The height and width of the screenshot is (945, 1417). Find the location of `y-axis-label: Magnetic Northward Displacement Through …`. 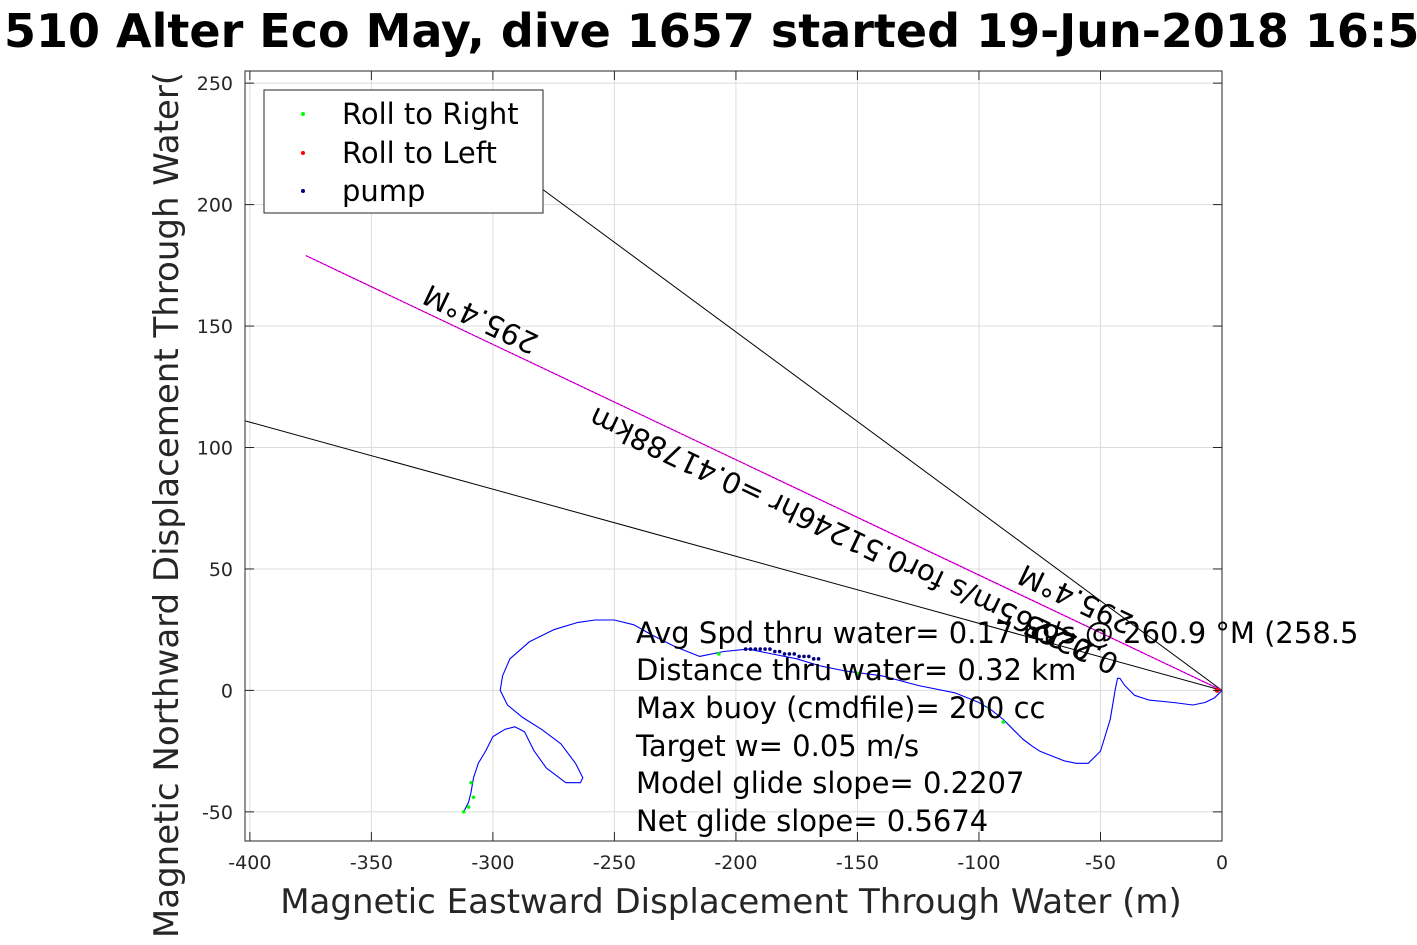

y-axis-label: Magnetic Northward Displacement Through … is located at coordinates (167, 505).